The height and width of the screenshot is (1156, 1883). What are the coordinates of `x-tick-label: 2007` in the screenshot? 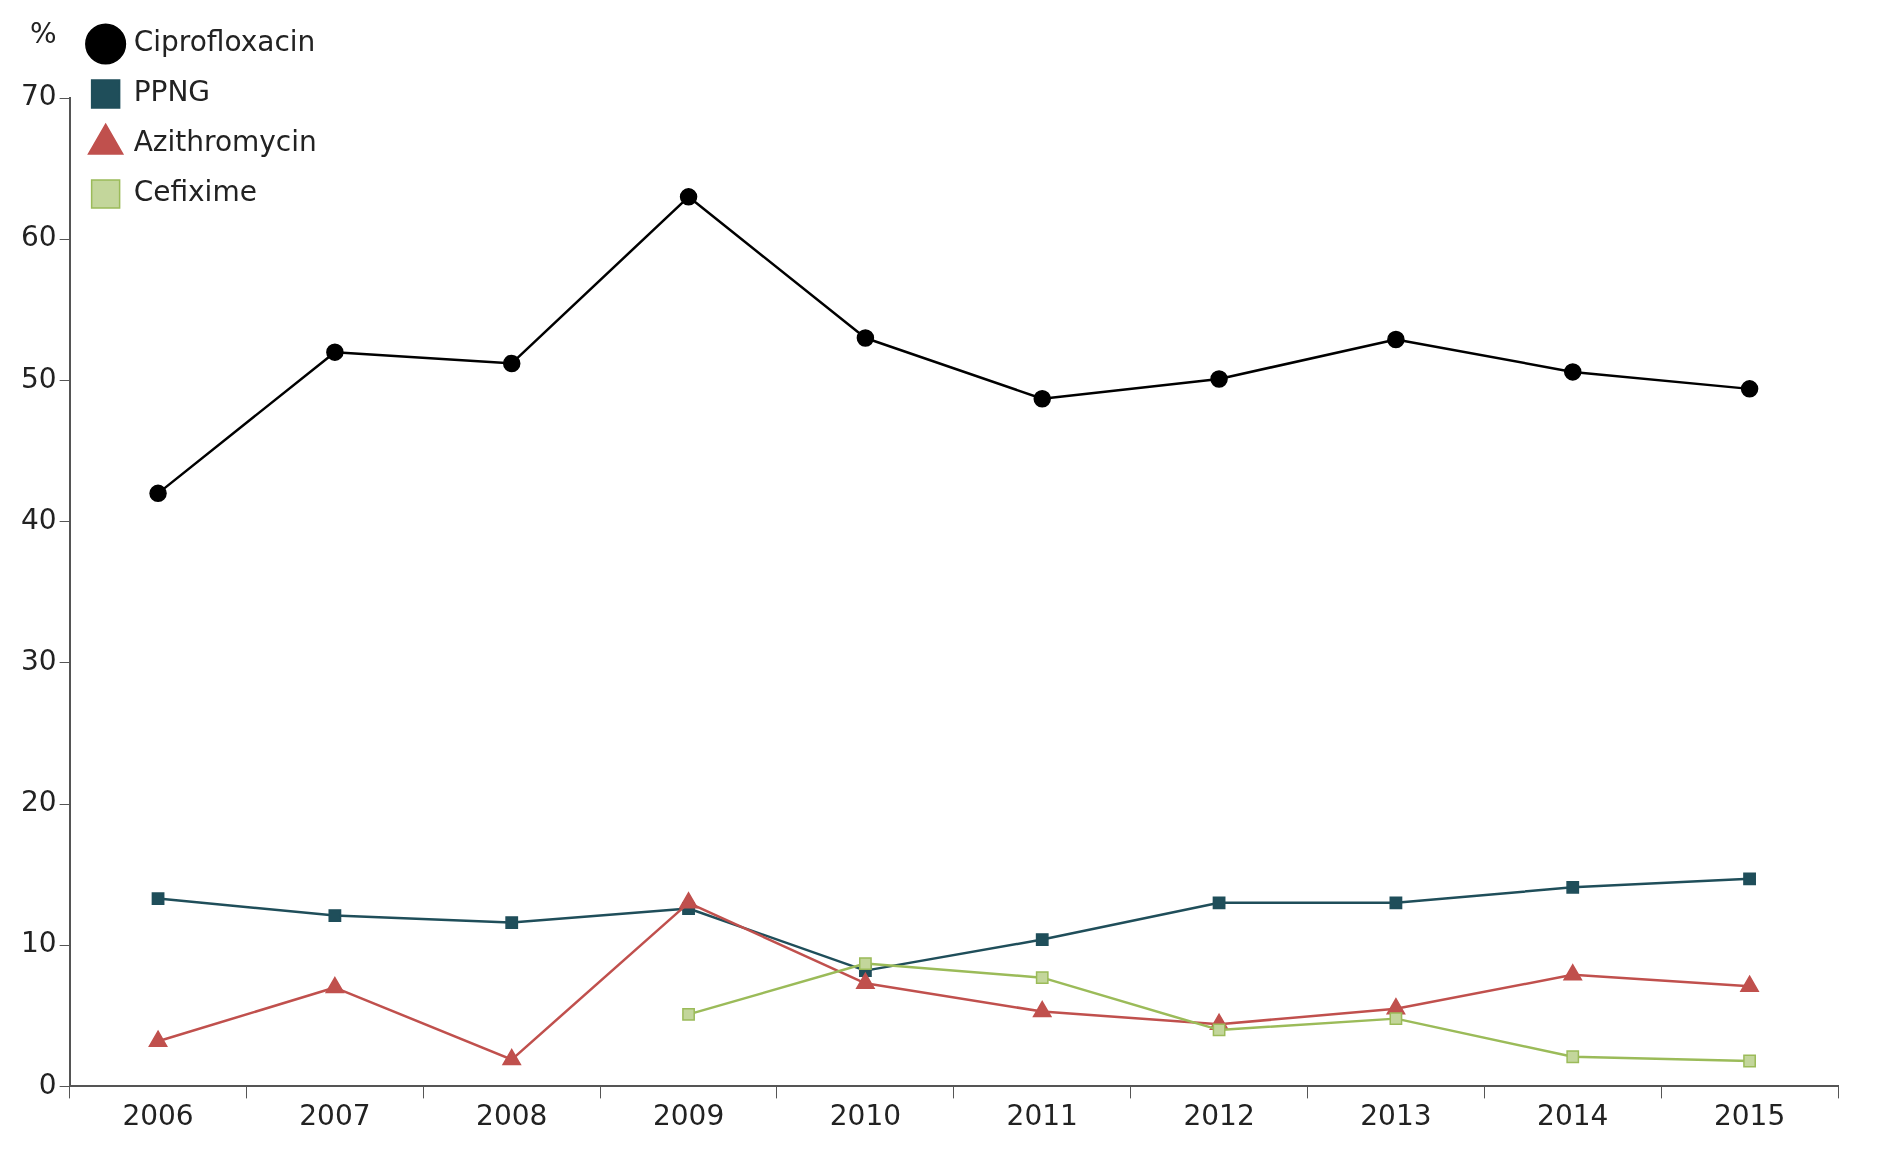 It's located at (335, 1116).